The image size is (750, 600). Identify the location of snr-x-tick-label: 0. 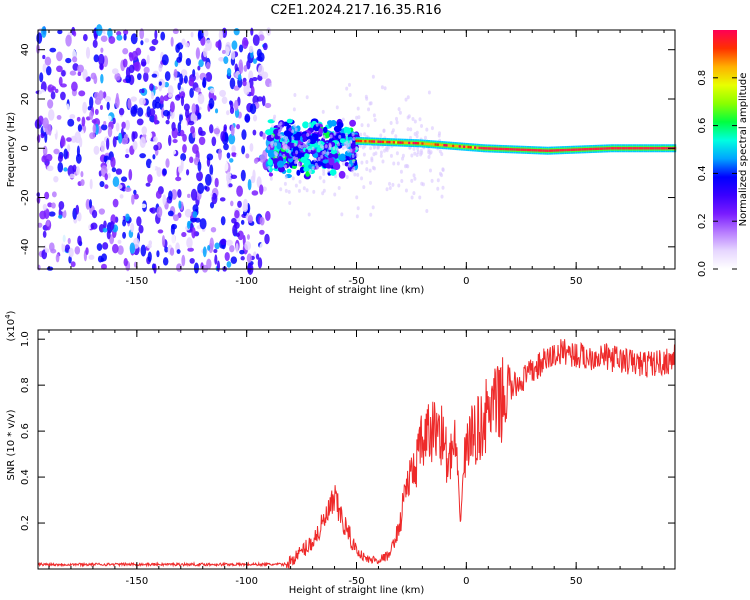
(466, 581).